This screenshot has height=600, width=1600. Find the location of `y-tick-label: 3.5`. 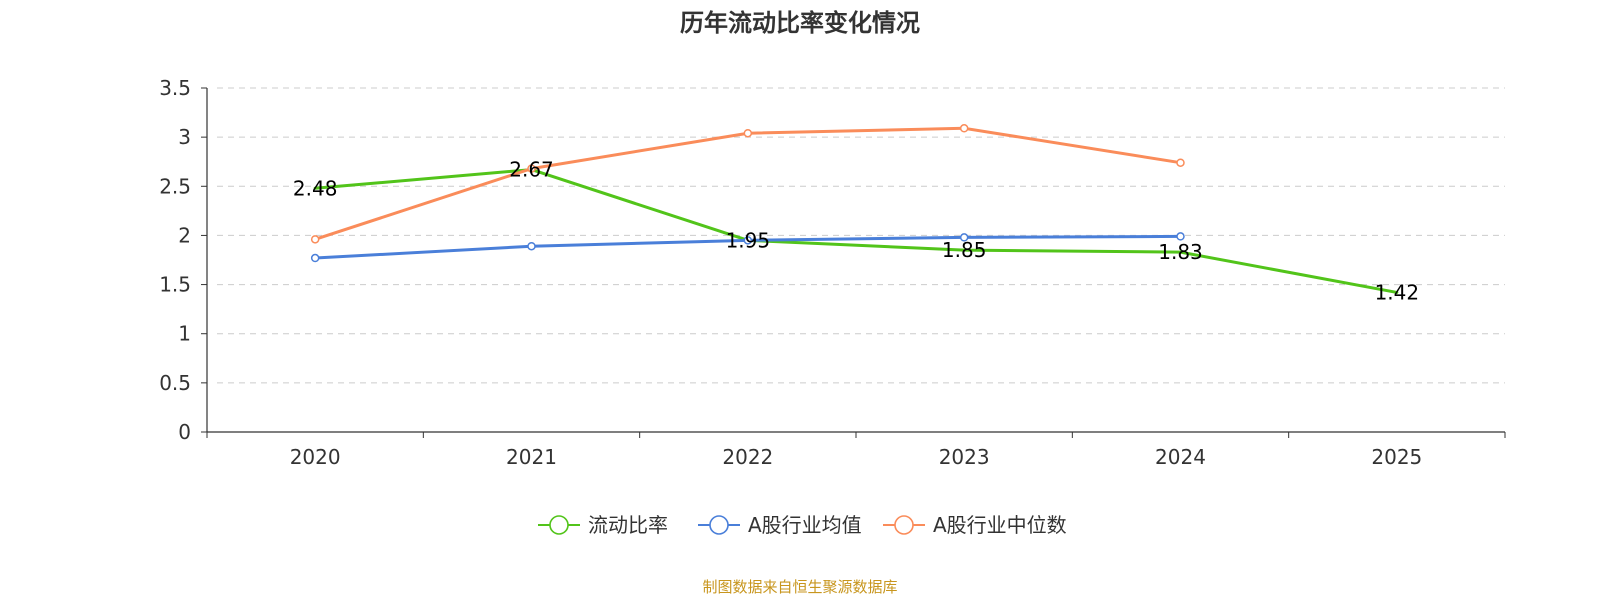

y-tick-label: 3.5 is located at coordinates (175, 88).